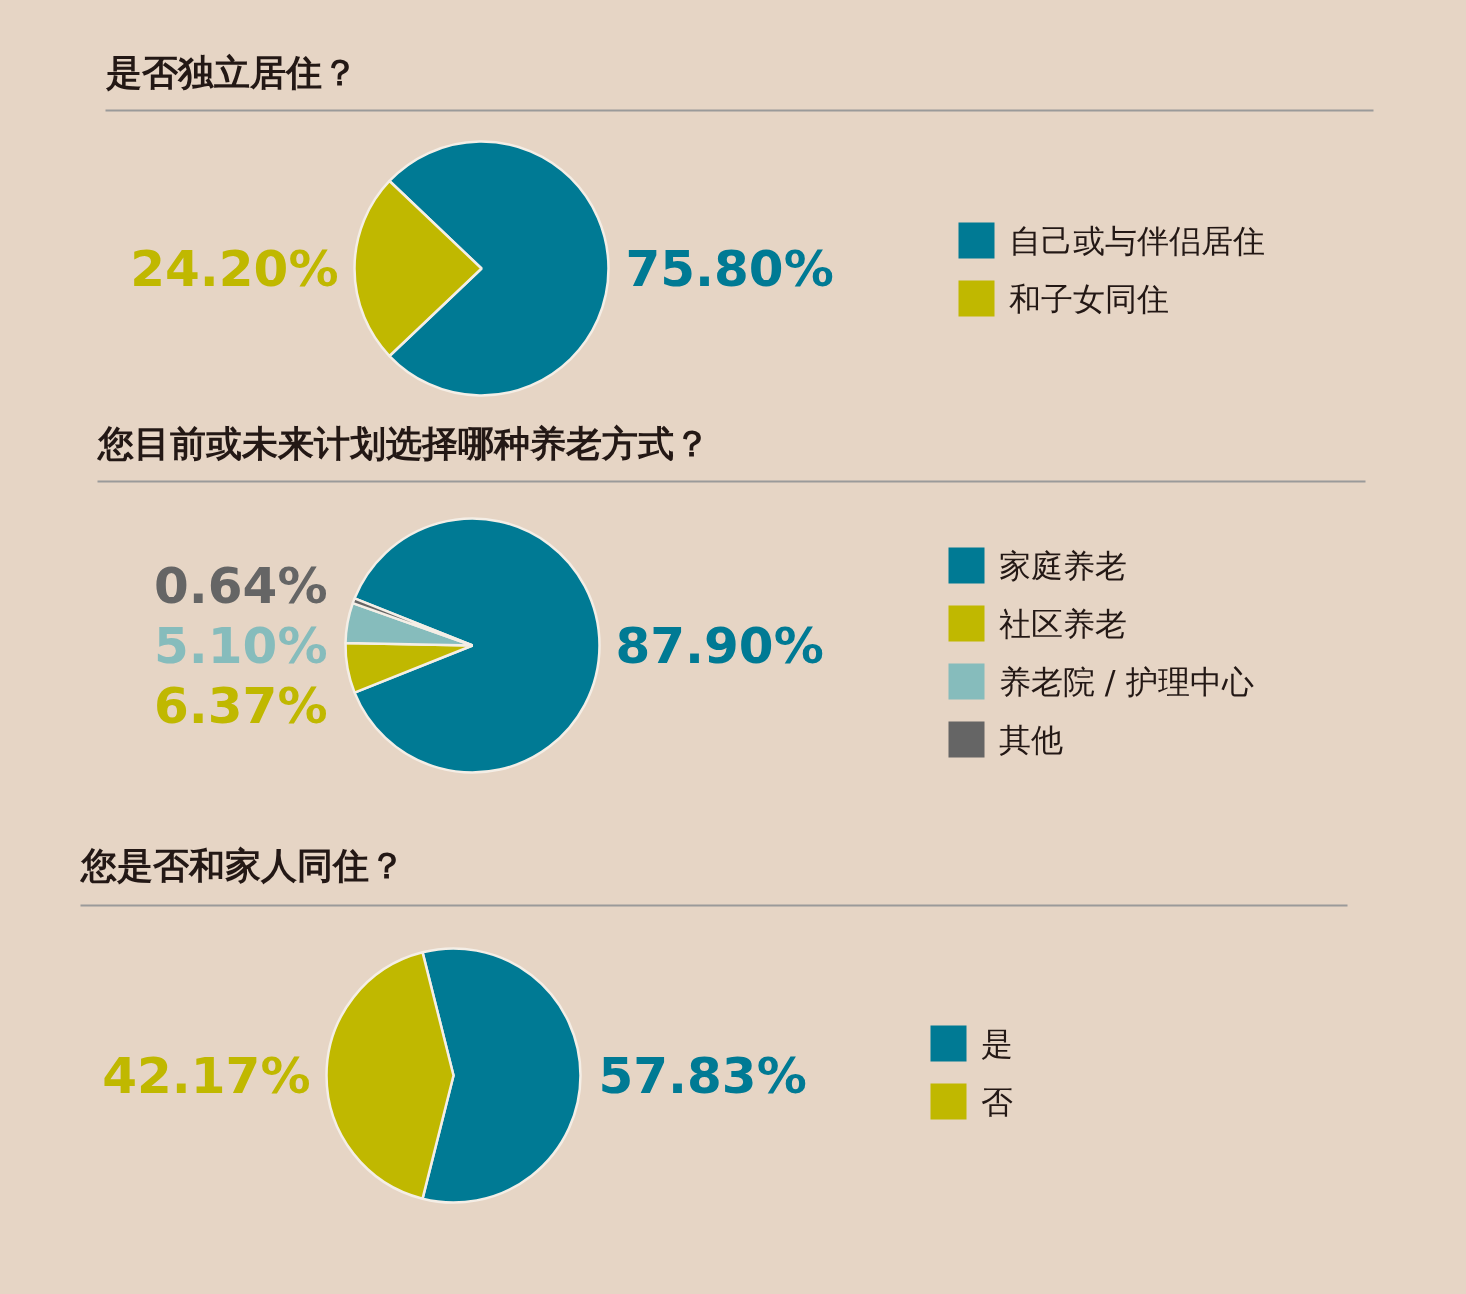  What do you see at coordinates (996, 1101) in the screenshot?
I see `legend-label: 否` at bounding box center [996, 1101].